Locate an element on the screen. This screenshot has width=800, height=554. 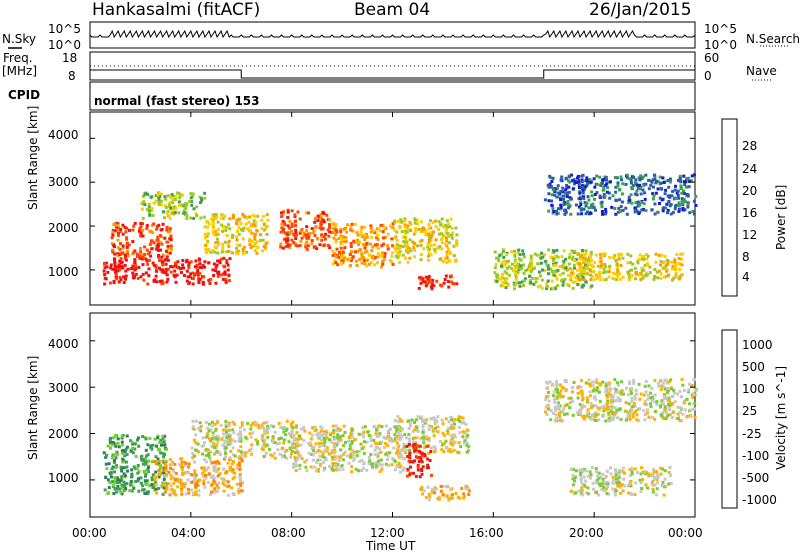
freq-trace is located at coordinates (392, 74).